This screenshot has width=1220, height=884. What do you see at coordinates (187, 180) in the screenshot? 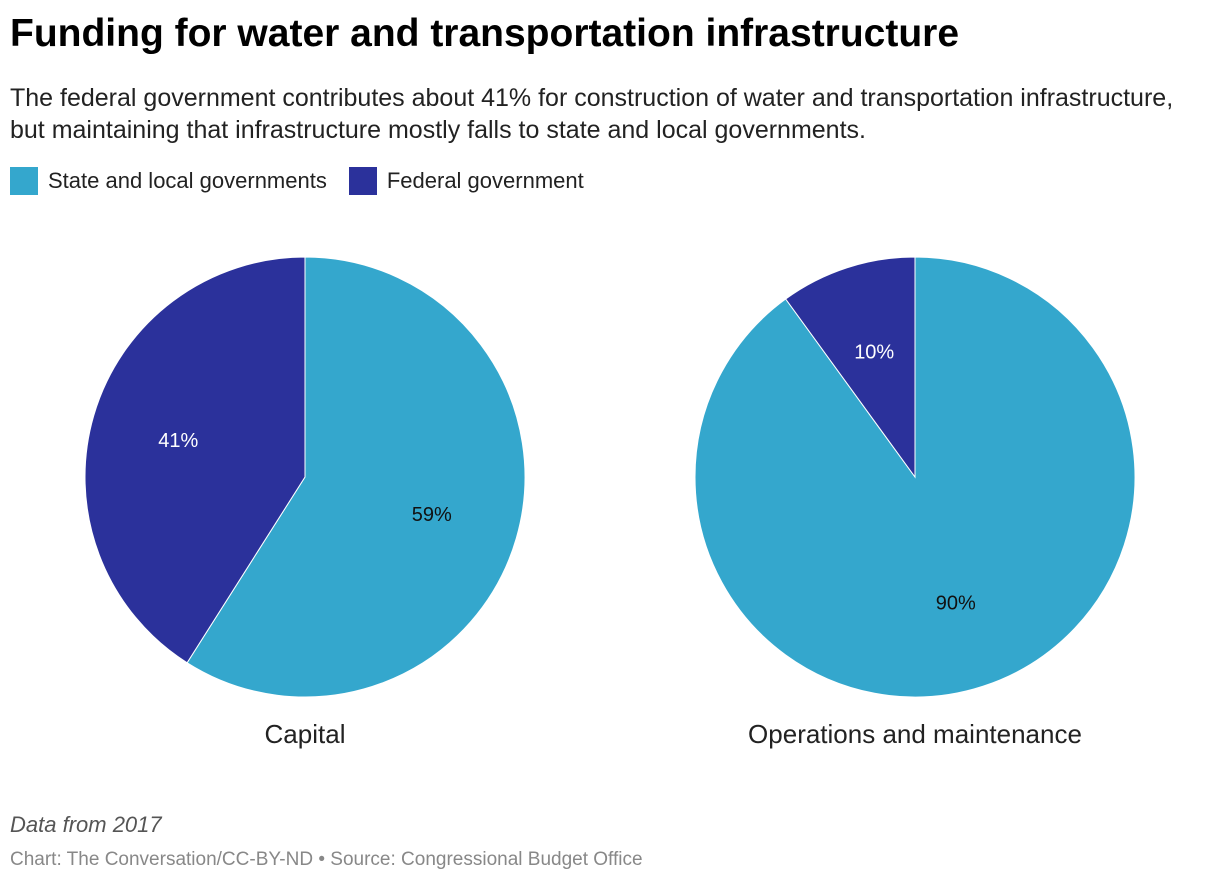
I see `legend-label-state: State and local governments` at bounding box center [187, 180].